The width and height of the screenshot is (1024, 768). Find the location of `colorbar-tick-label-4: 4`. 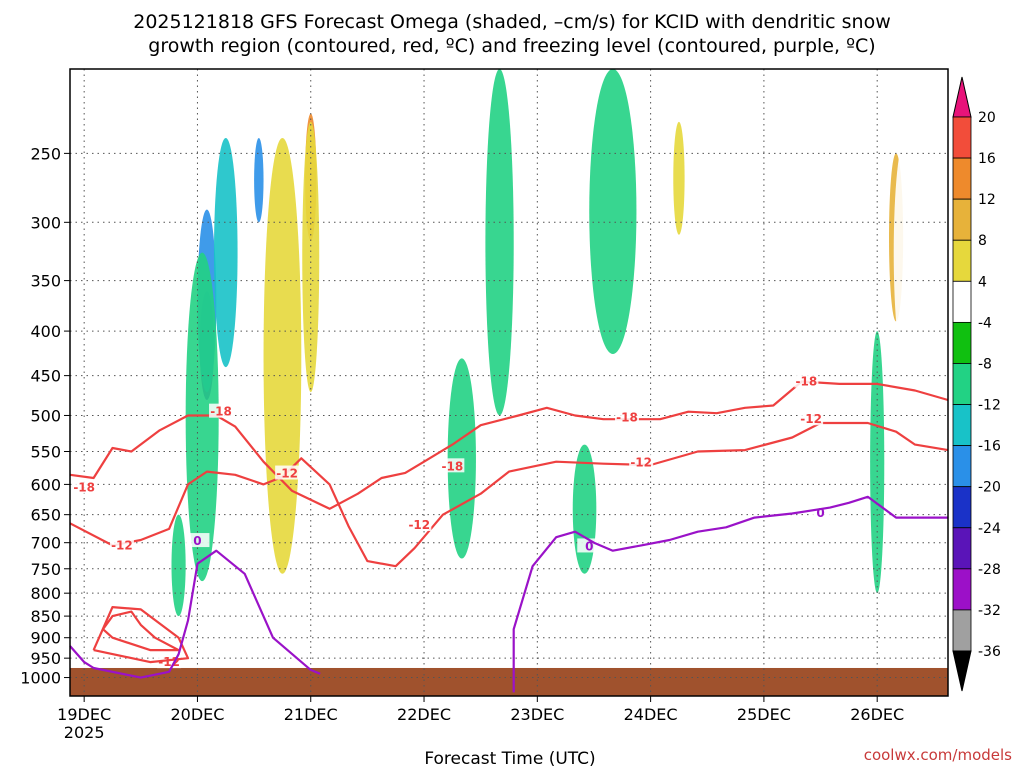

colorbar-tick-label-4: 4 is located at coordinates (982, 282).